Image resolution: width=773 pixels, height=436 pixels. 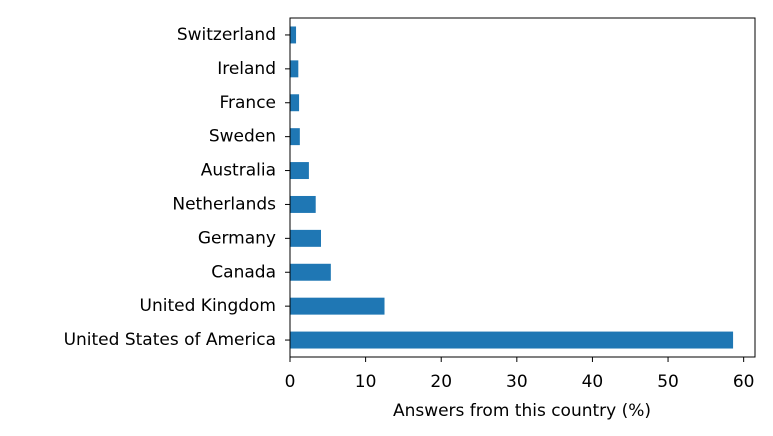 What do you see at coordinates (668, 382) in the screenshot?
I see `x-tick-label-5: 50` at bounding box center [668, 382].